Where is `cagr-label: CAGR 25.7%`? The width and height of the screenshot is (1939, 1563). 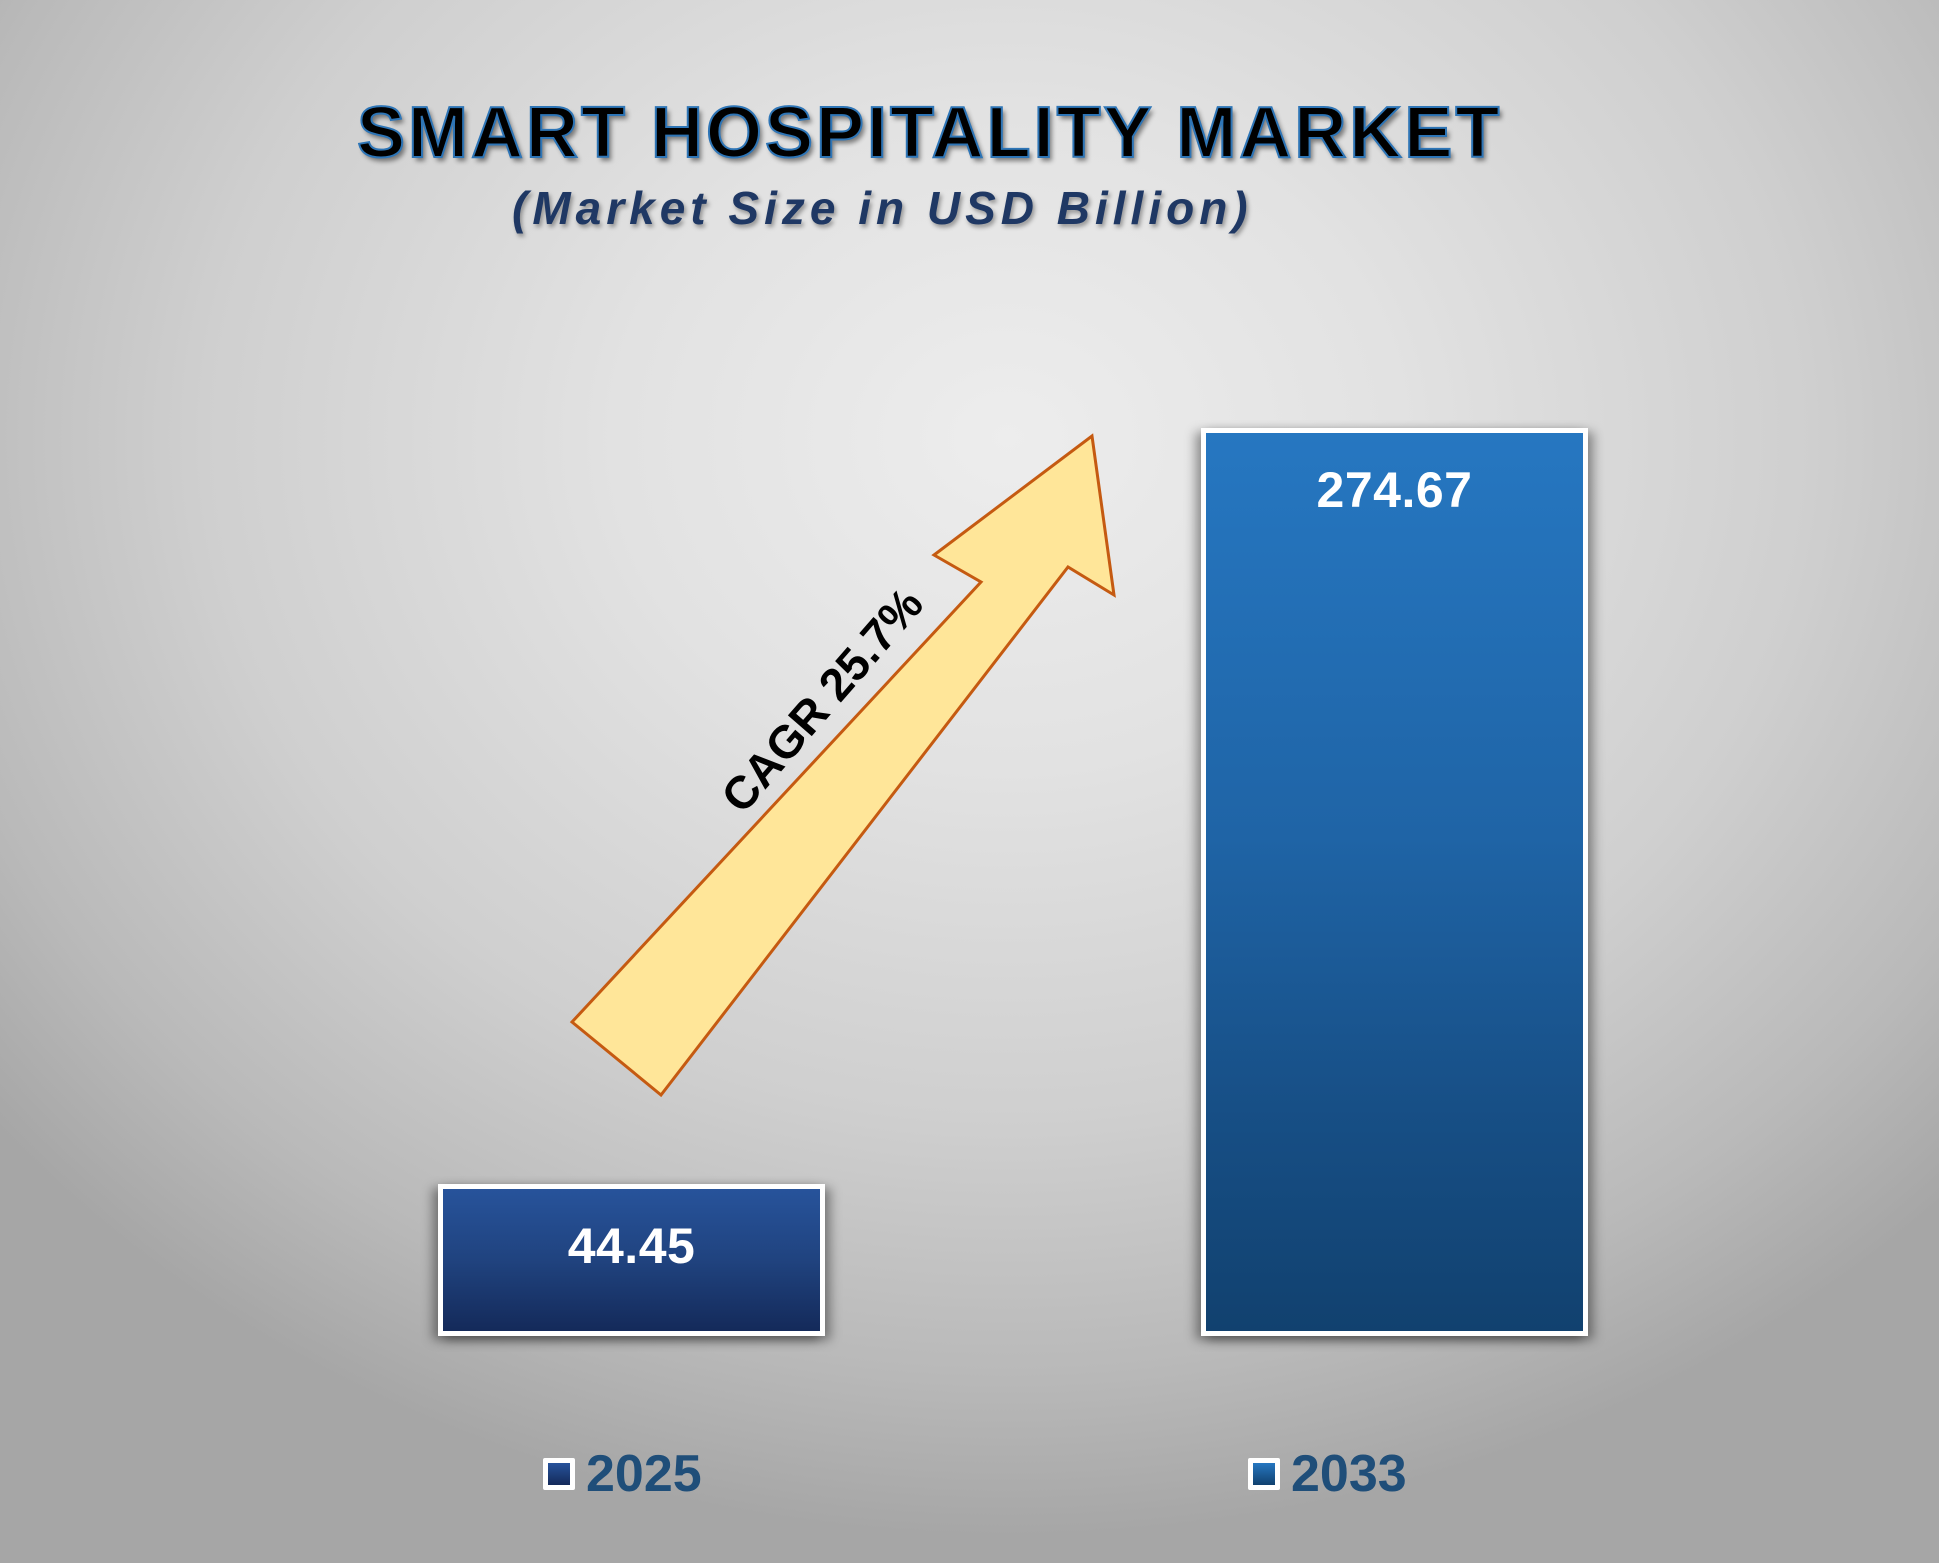 cagr-label: CAGR 25.7% is located at coordinates (822, 700).